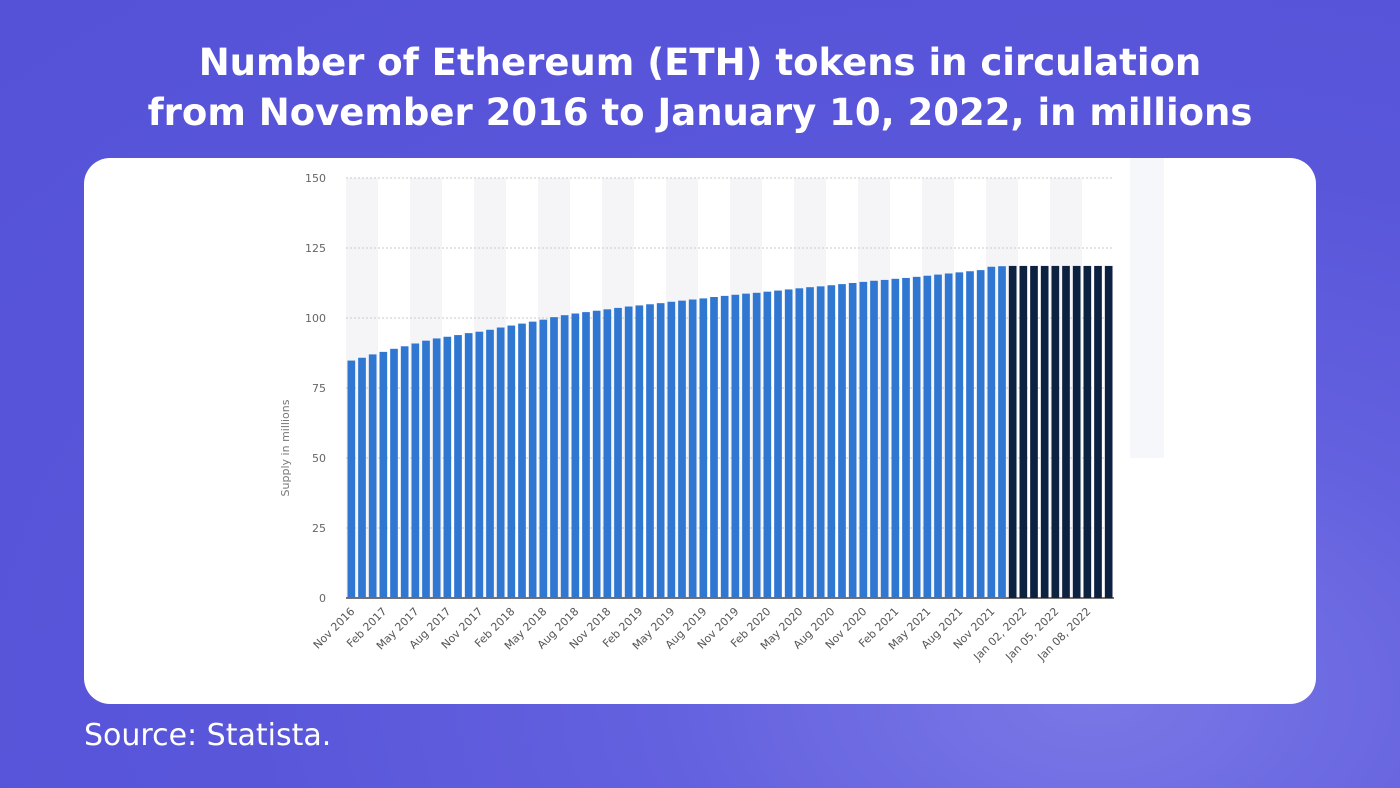 This screenshot has width=1400, height=788. I want to click on bar-sep-2017, so click(458, 466).